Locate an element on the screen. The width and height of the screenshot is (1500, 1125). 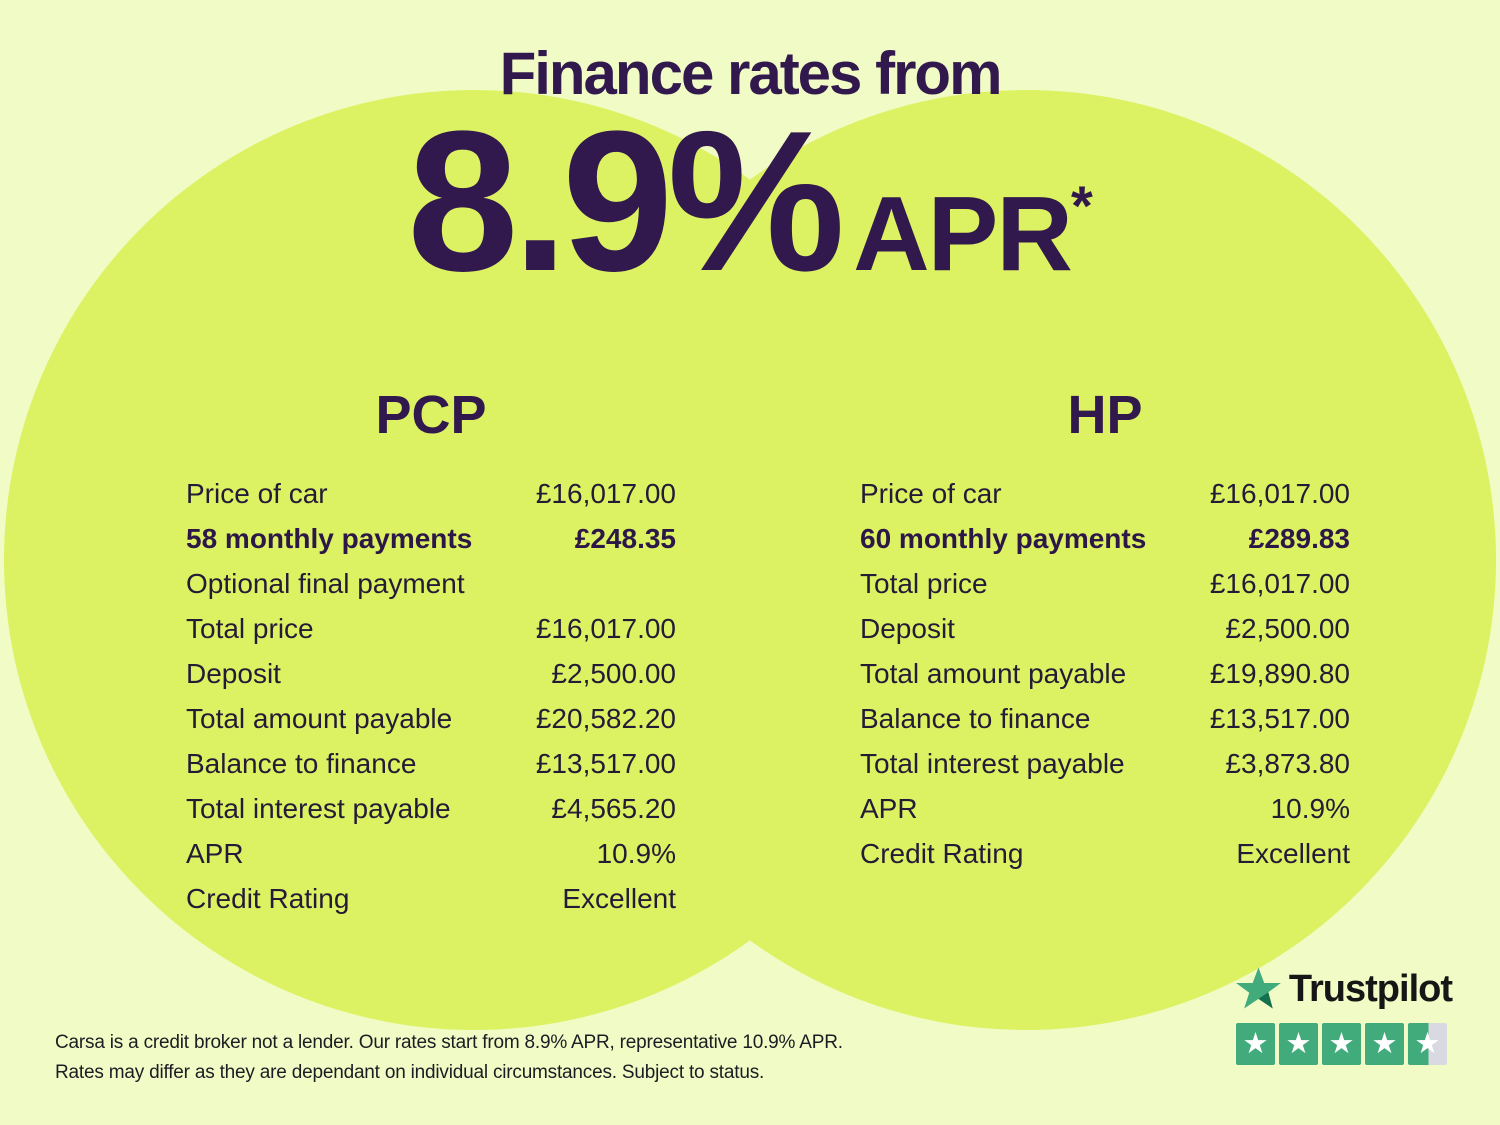
rate-value: 8.9% is located at coordinates (626, 201).